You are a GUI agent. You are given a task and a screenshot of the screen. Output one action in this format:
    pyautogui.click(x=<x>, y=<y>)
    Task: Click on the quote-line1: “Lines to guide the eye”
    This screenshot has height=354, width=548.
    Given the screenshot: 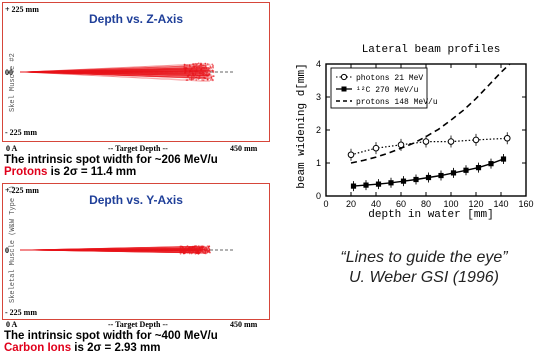 What is the action you would take?
    pyautogui.click(x=424, y=258)
    